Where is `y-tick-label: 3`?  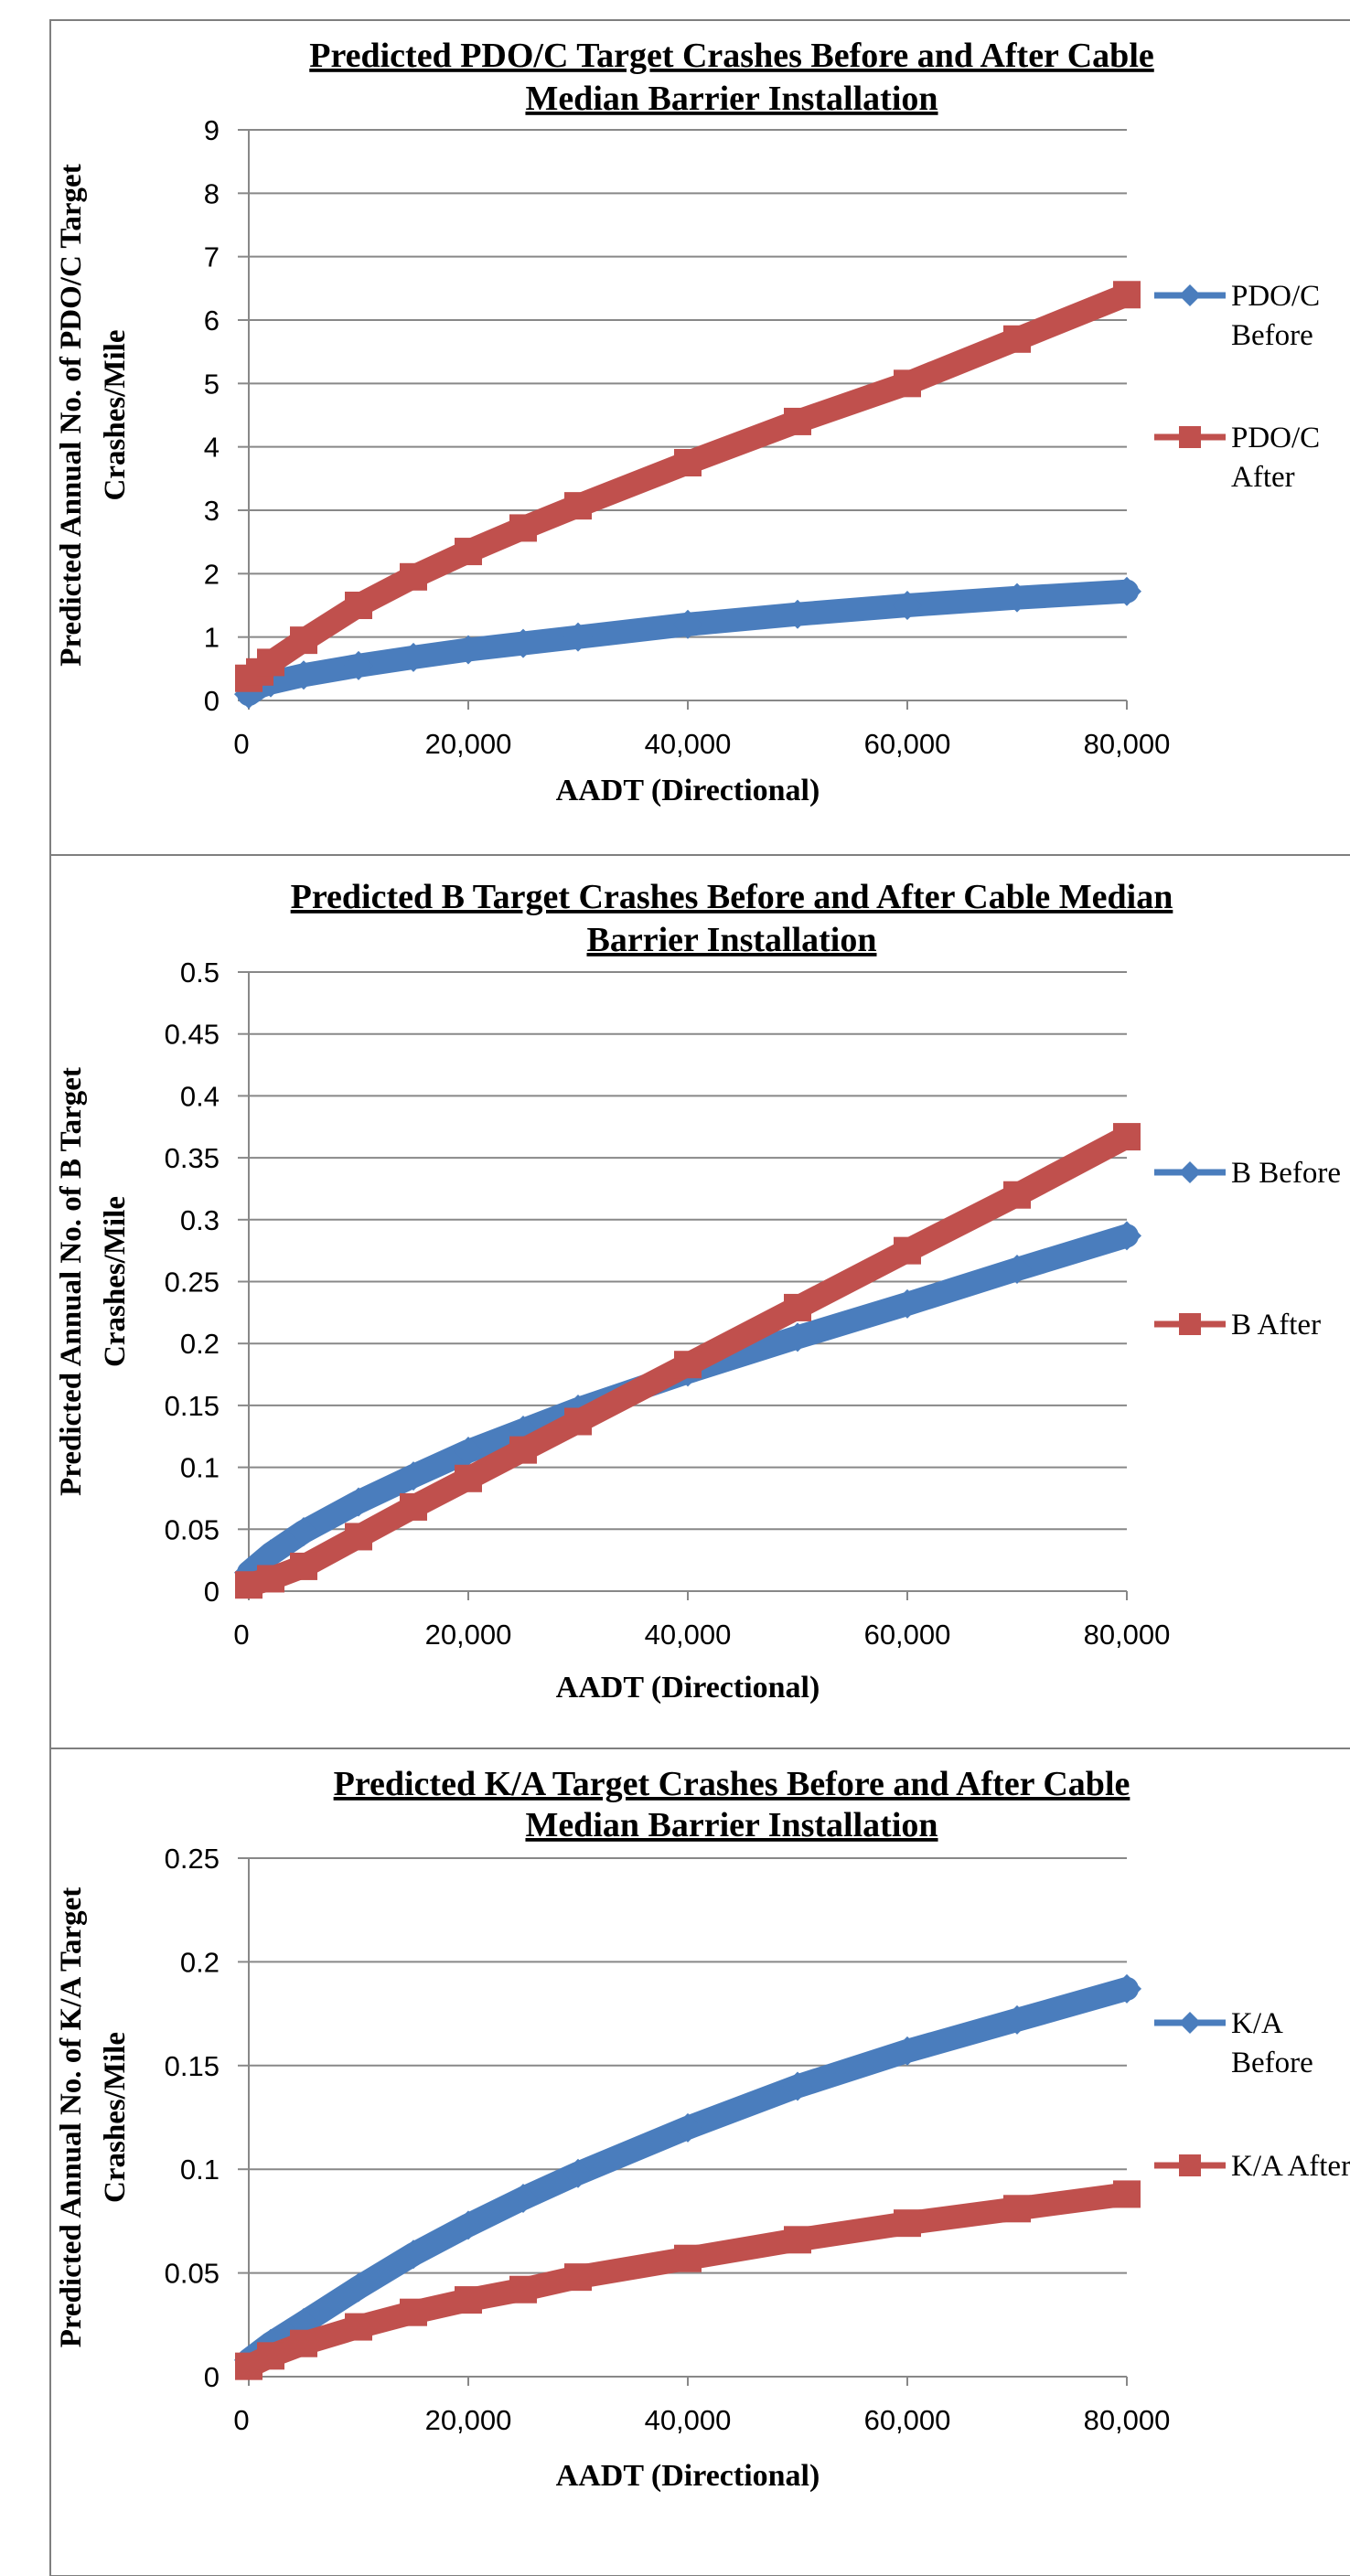
y-tick-label: 3 is located at coordinates (212, 511).